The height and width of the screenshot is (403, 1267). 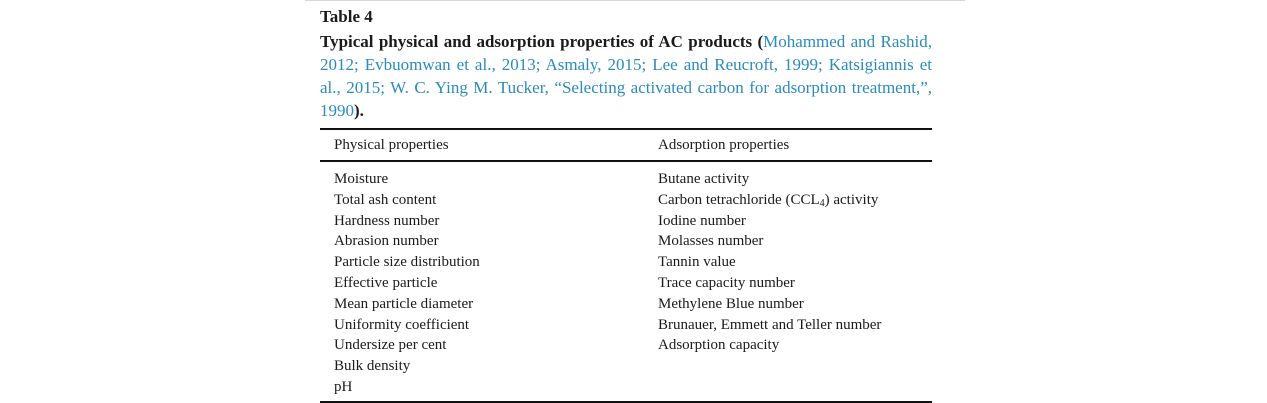 What do you see at coordinates (726, 282) in the screenshot?
I see `adsorption-cell: Trace capacity number` at bounding box center [726, 282].